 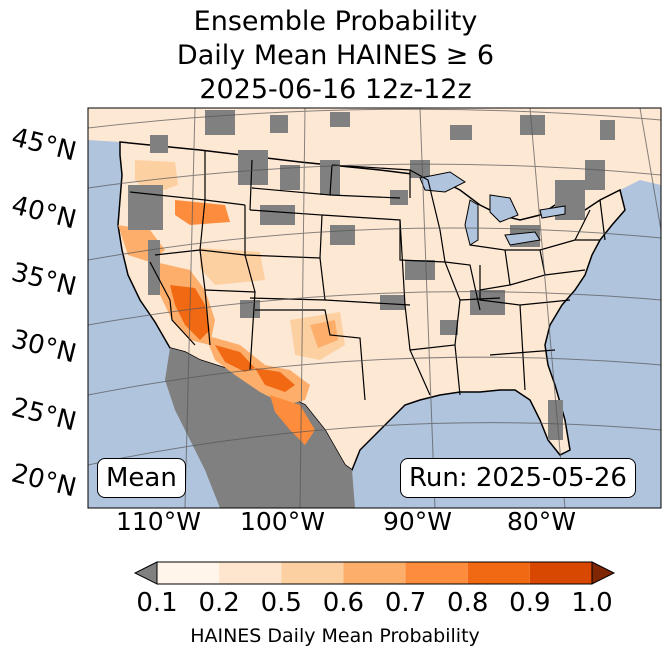 What do you see at coordinates (405, 603) in the screenshot?
I see `colorbar-tick-label: 0.7` at bounding box center [405, 603].